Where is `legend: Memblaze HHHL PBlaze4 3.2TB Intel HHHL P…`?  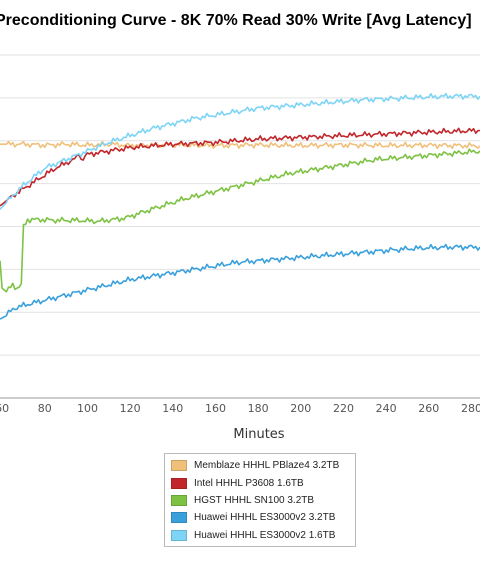 legend: Memblaze HHHL PBlaze4 3.2TB Intel HHHL P… is located at coordinates (260, 500).